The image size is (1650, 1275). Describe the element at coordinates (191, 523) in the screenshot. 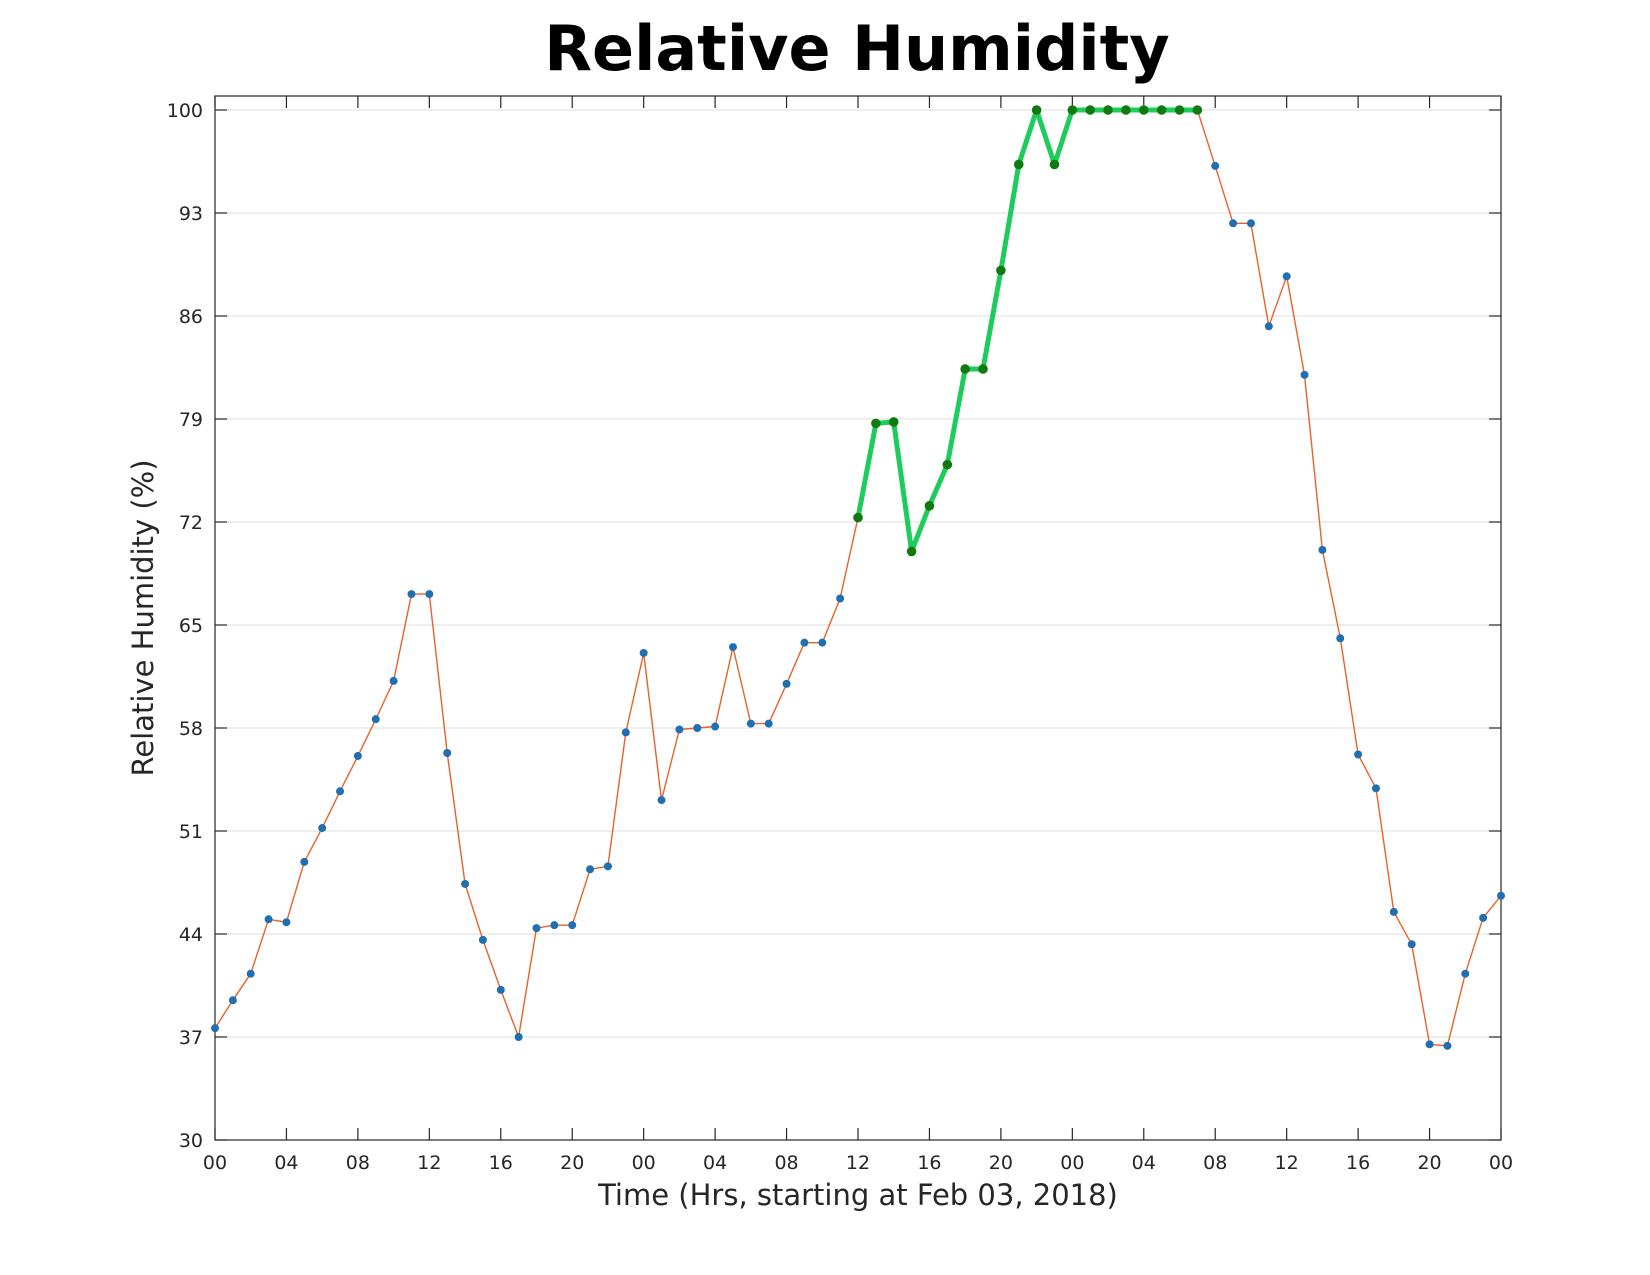

I see `y-tick-label: 72` at that location.